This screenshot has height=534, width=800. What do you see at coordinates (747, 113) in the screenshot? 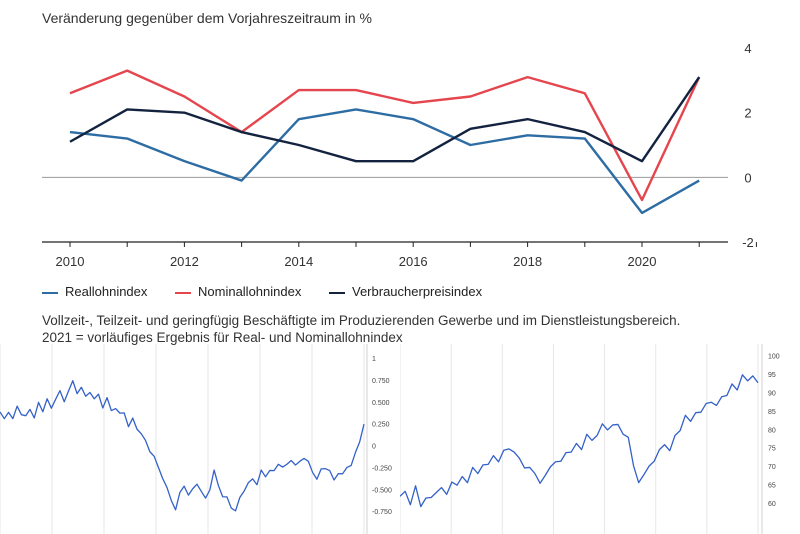
I see `y-tick-label: 2` at bounding box center [747, 113].